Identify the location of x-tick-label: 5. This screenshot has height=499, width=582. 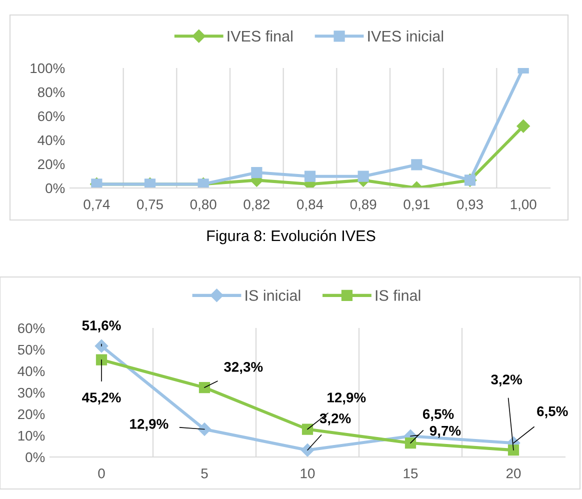
(204, 473).